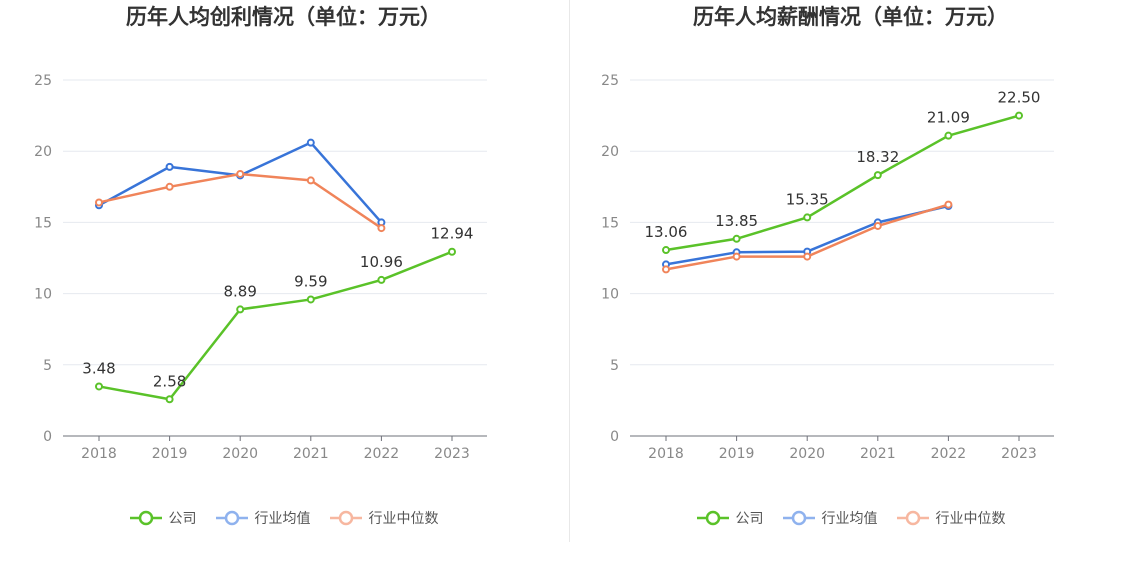 This screenshot has width=1134, height=582. Describe the element at coordinates (1019, 98) in the screenshot. I see `data-label: 22.50` at that location.